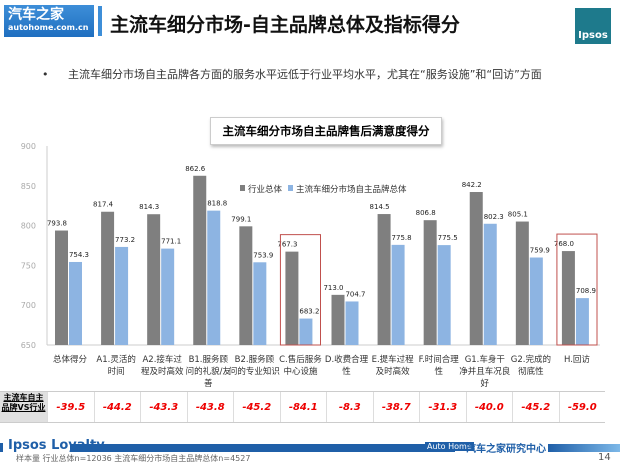 This screenshot has height=465, width=620. Describe the element at coordinates (426, 213) in the screenshot. I see `data-label: 806.8` at that location.